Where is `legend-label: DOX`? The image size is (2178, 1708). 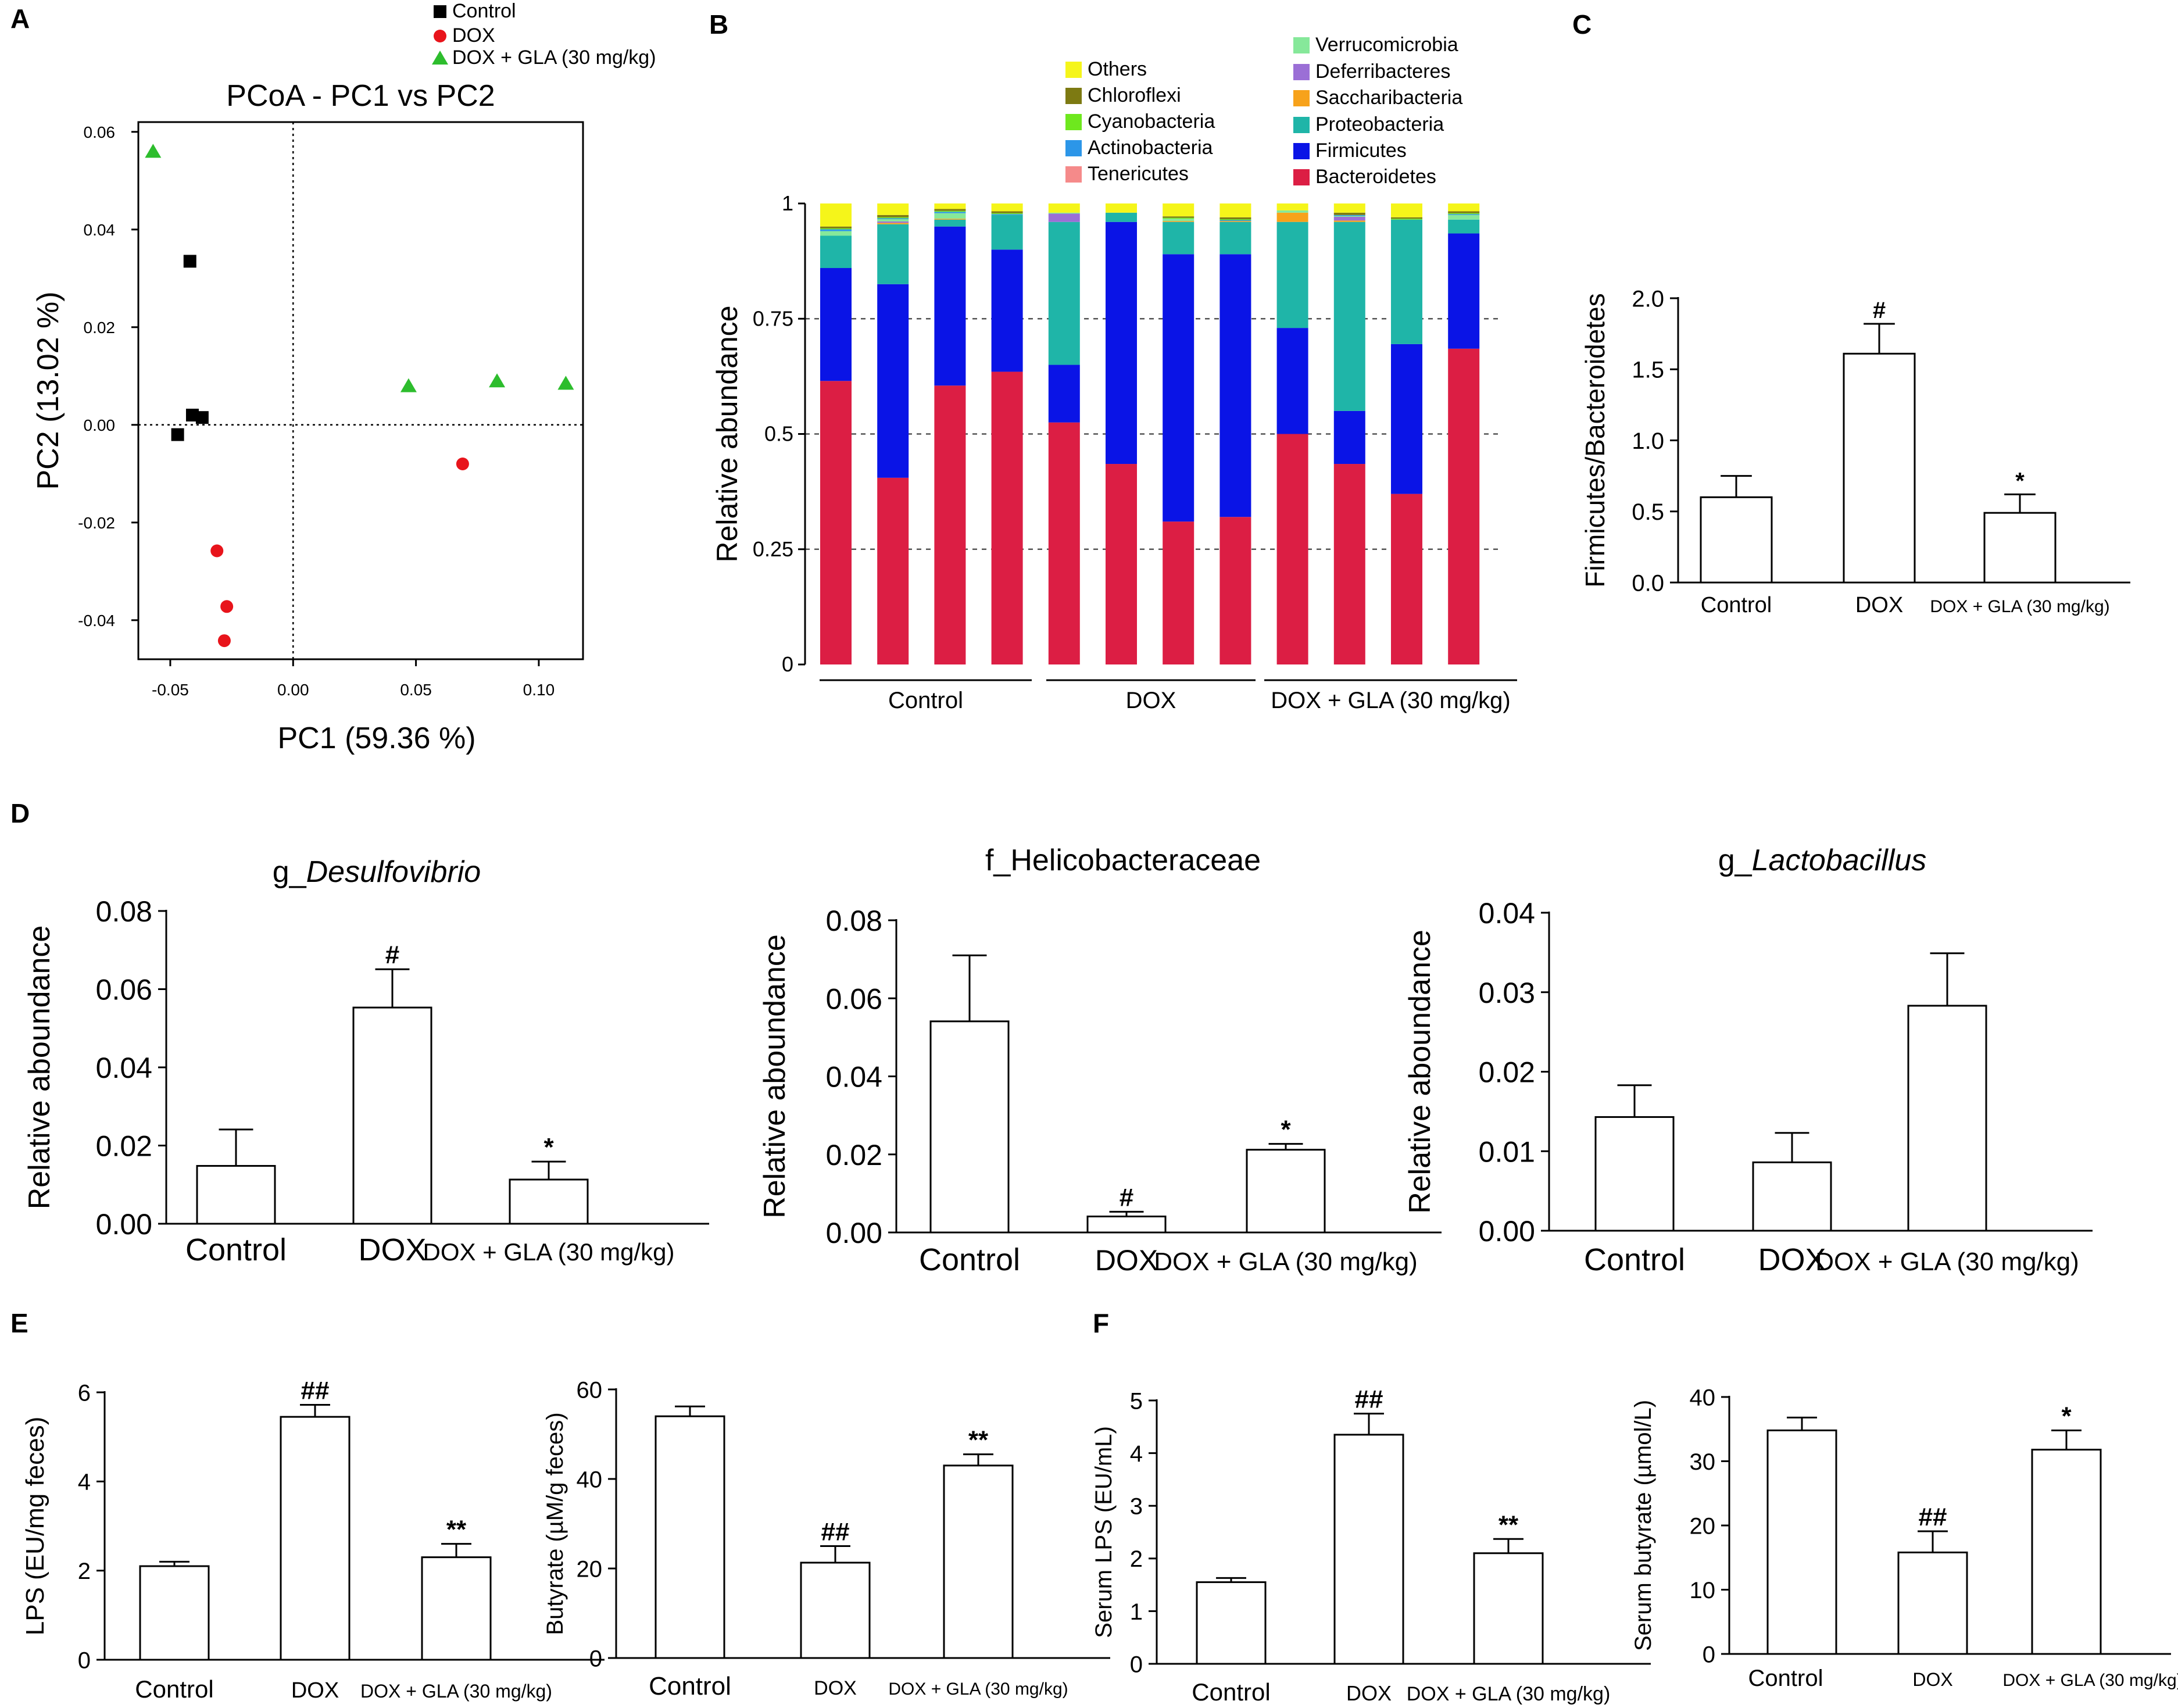 legend-label: DOX is located at coordinates (473, 35).